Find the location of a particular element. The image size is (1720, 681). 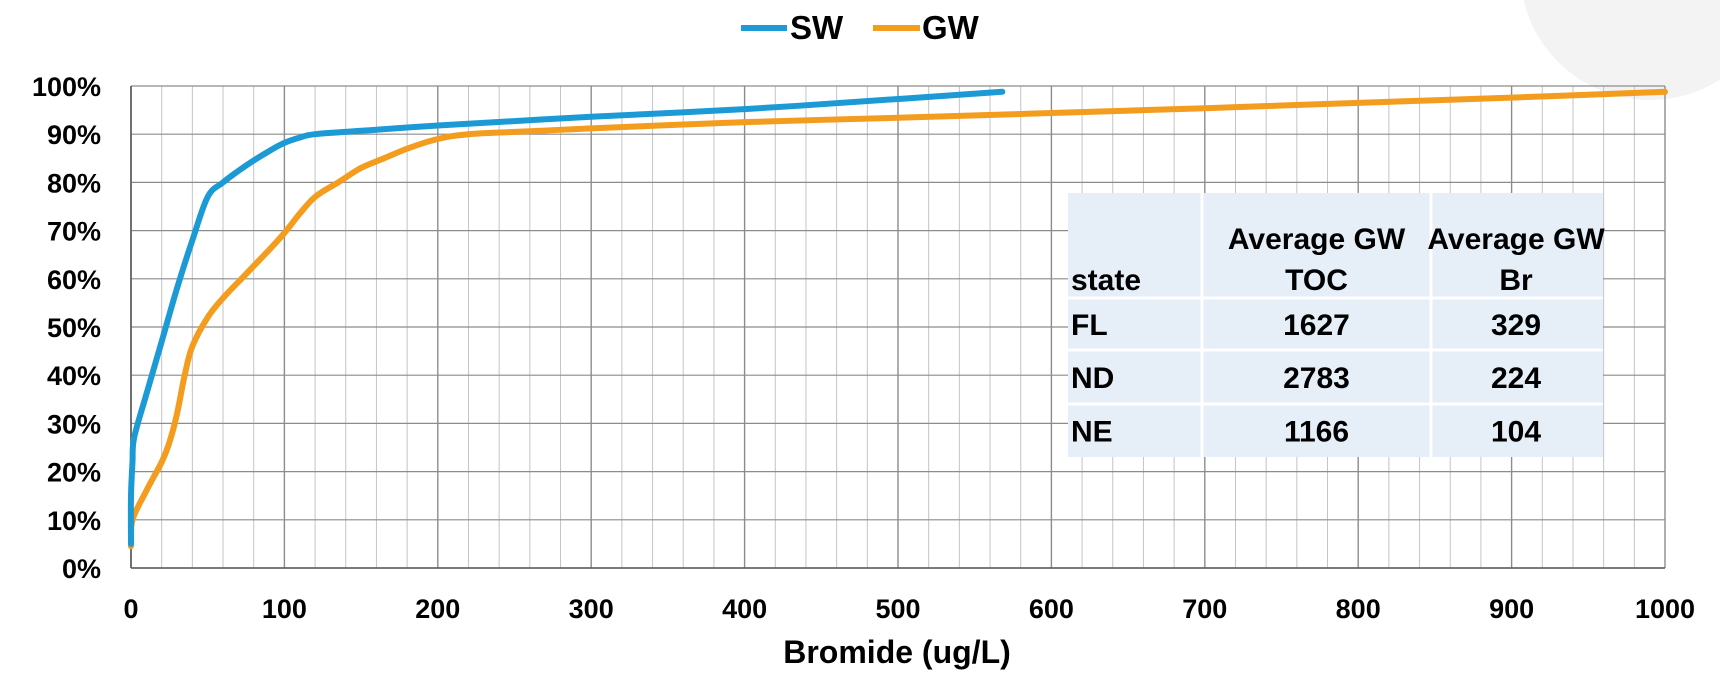

table-header-br: Average GW is located at coordinates (1516, 239).